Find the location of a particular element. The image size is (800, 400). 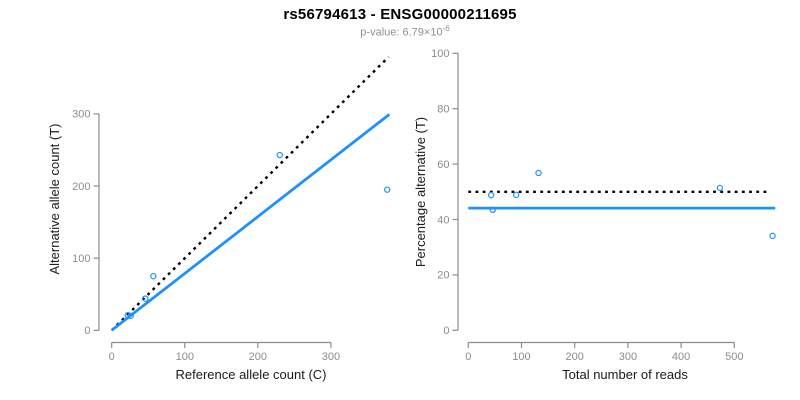

right-x-tick-label: 100 is located at coordinates (521, 357).